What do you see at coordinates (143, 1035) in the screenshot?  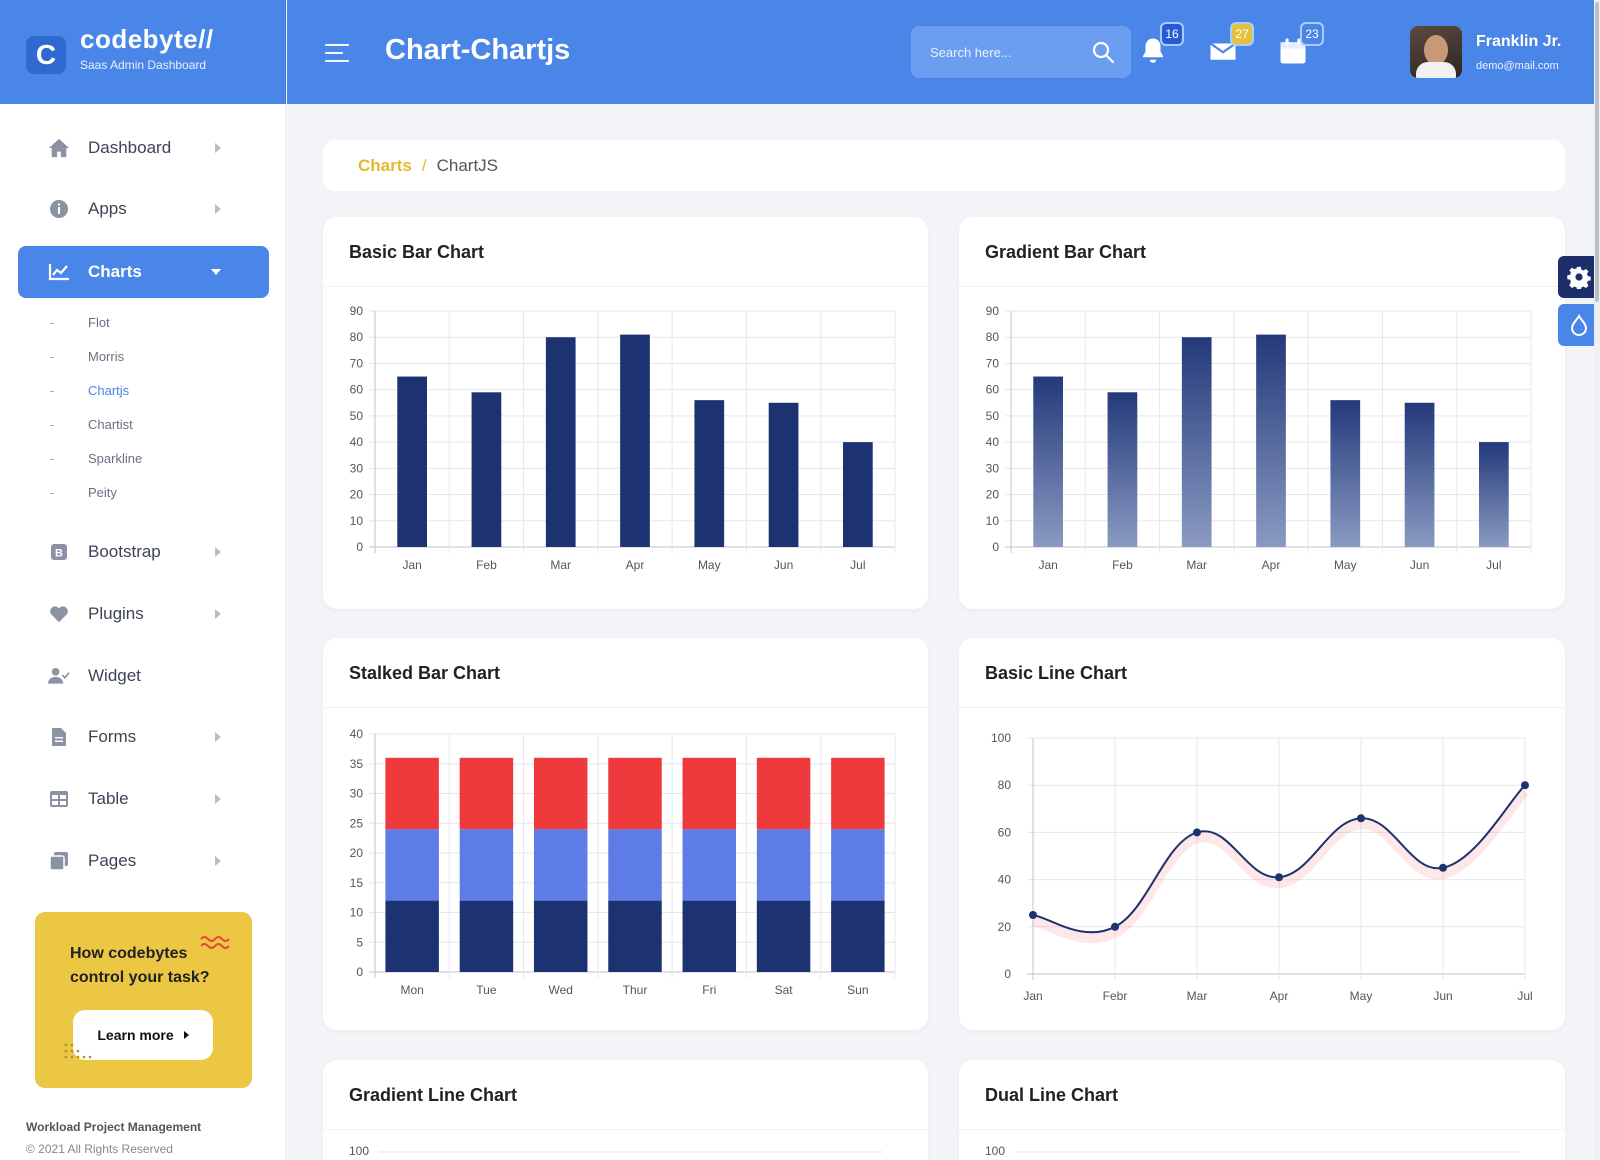 I see `learn-more-button: Learn more` at bounding box center [143, 1035].